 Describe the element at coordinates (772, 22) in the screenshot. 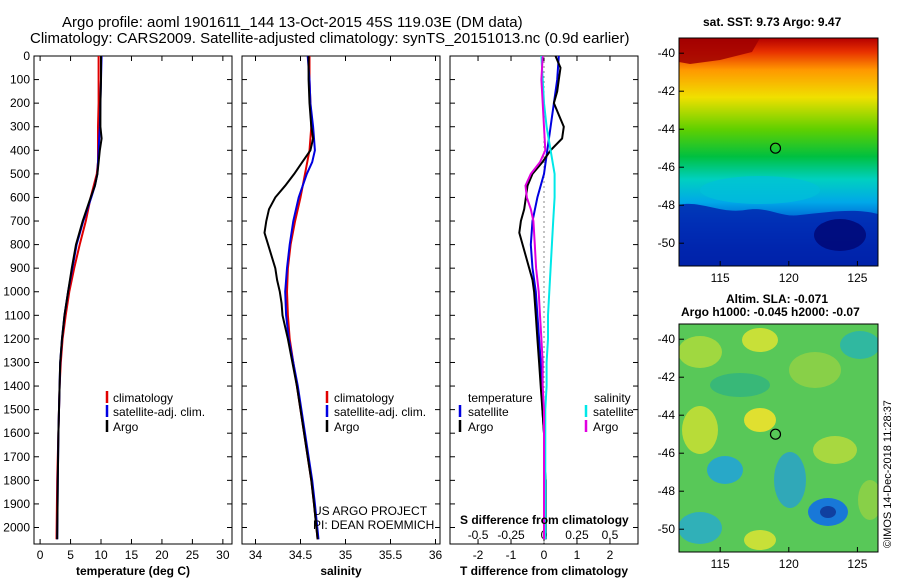

I see `sst-map-title: sat. SST: 9.73 Argo: 9.47` at that location.